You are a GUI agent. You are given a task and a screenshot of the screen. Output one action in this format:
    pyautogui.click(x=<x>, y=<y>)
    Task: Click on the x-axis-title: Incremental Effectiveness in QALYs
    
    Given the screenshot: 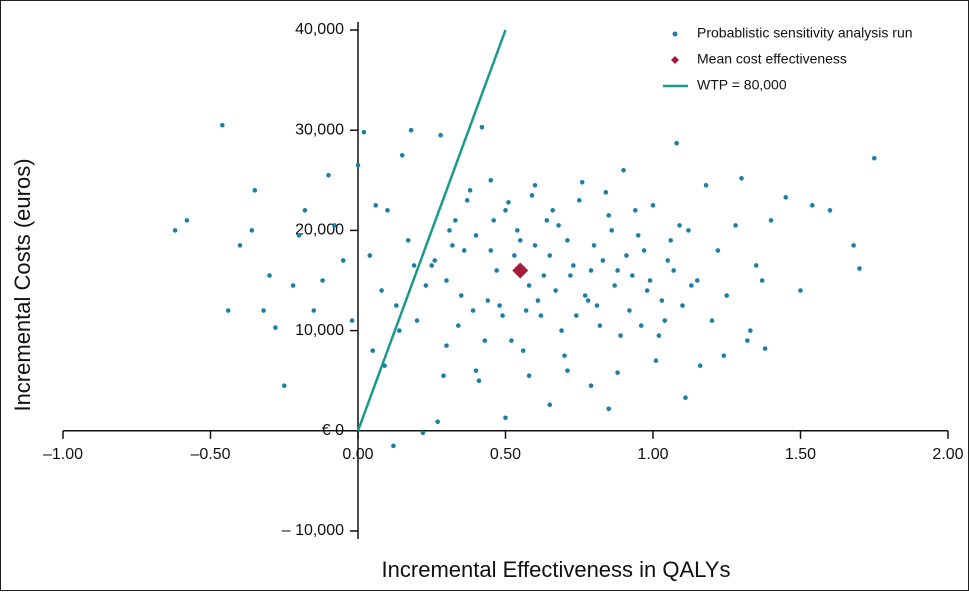 What is the action you would take?
    pyautogui.click(x=556, y=569)
    